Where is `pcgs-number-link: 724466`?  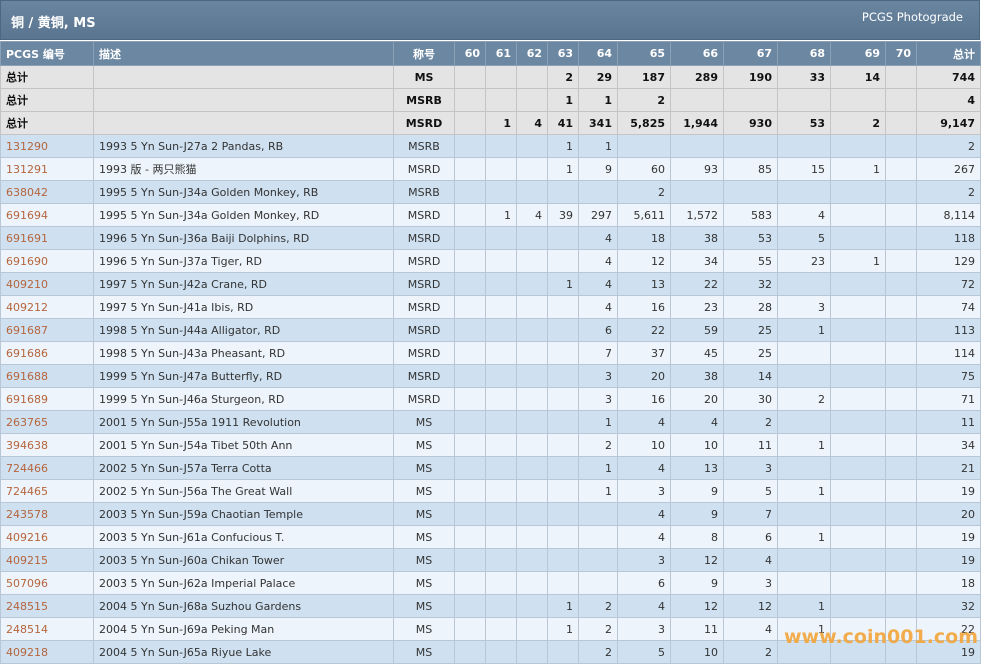 pcgs-number-link: 724466 is located at coordinates (27, 468).